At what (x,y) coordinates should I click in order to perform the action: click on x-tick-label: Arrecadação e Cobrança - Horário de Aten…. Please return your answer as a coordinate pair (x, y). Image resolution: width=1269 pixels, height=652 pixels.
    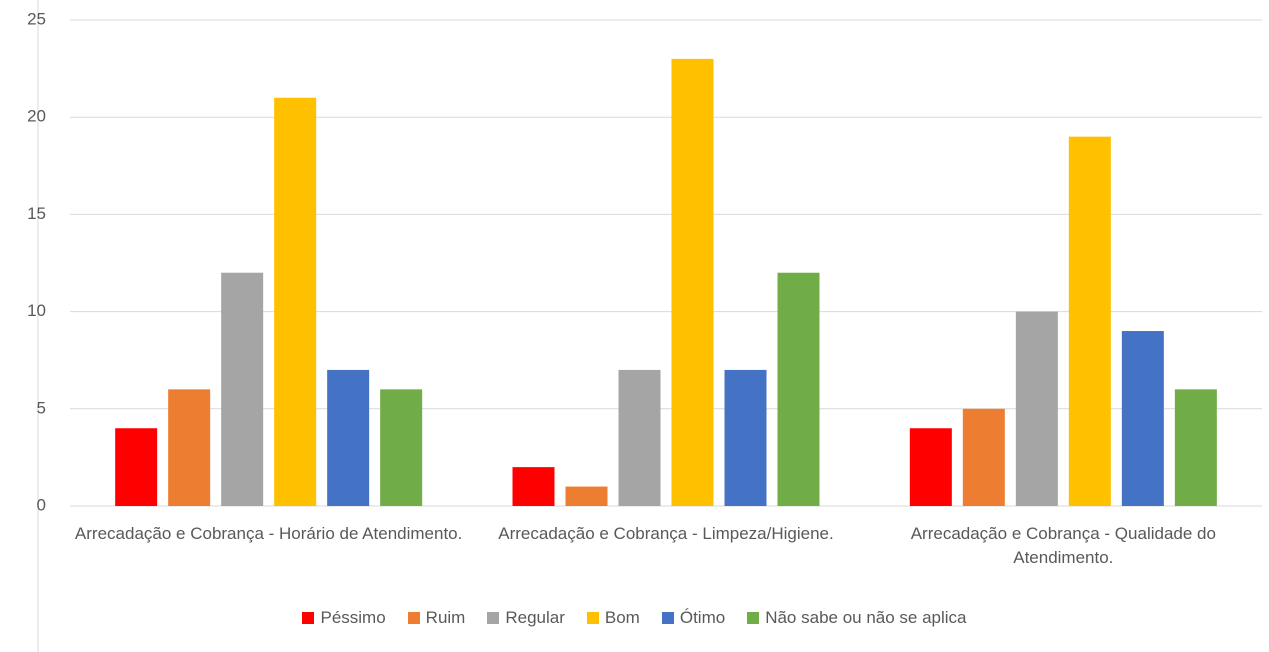
    Looking at the image, I should click on (268, 533).